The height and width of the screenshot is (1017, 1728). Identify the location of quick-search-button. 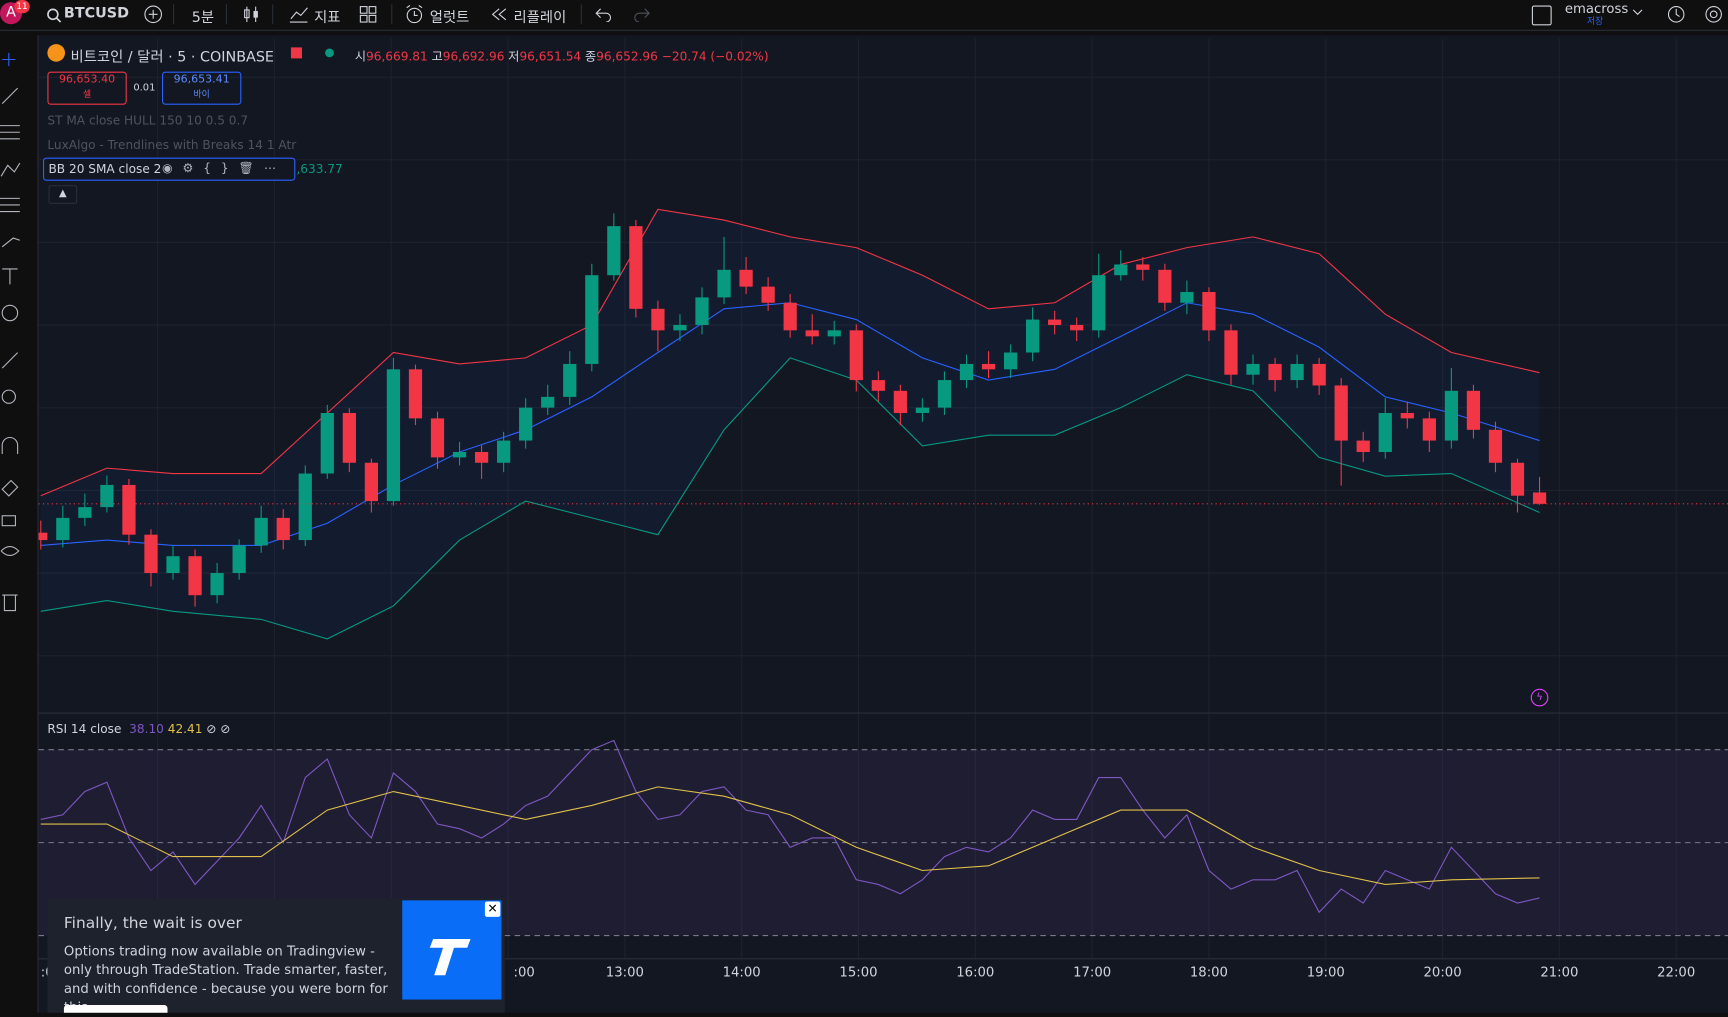
(1677, 14).